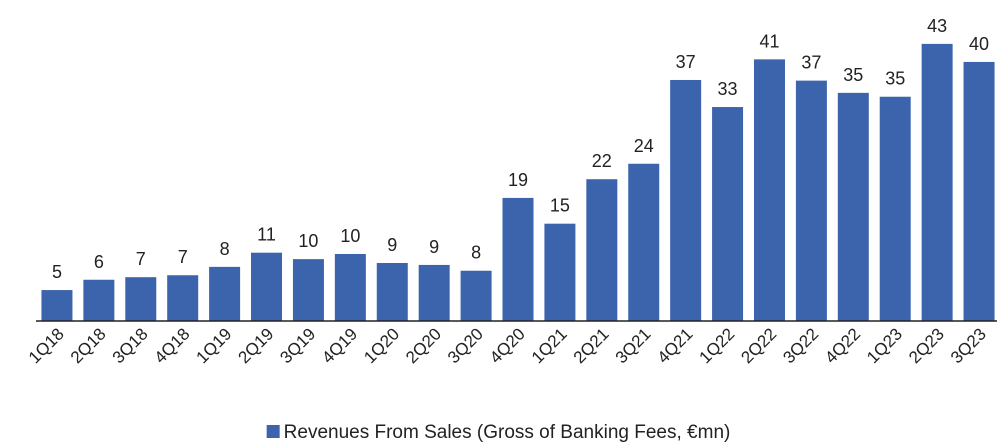  I want to click on x-tick-label: 3Q19, so click(297, 345).